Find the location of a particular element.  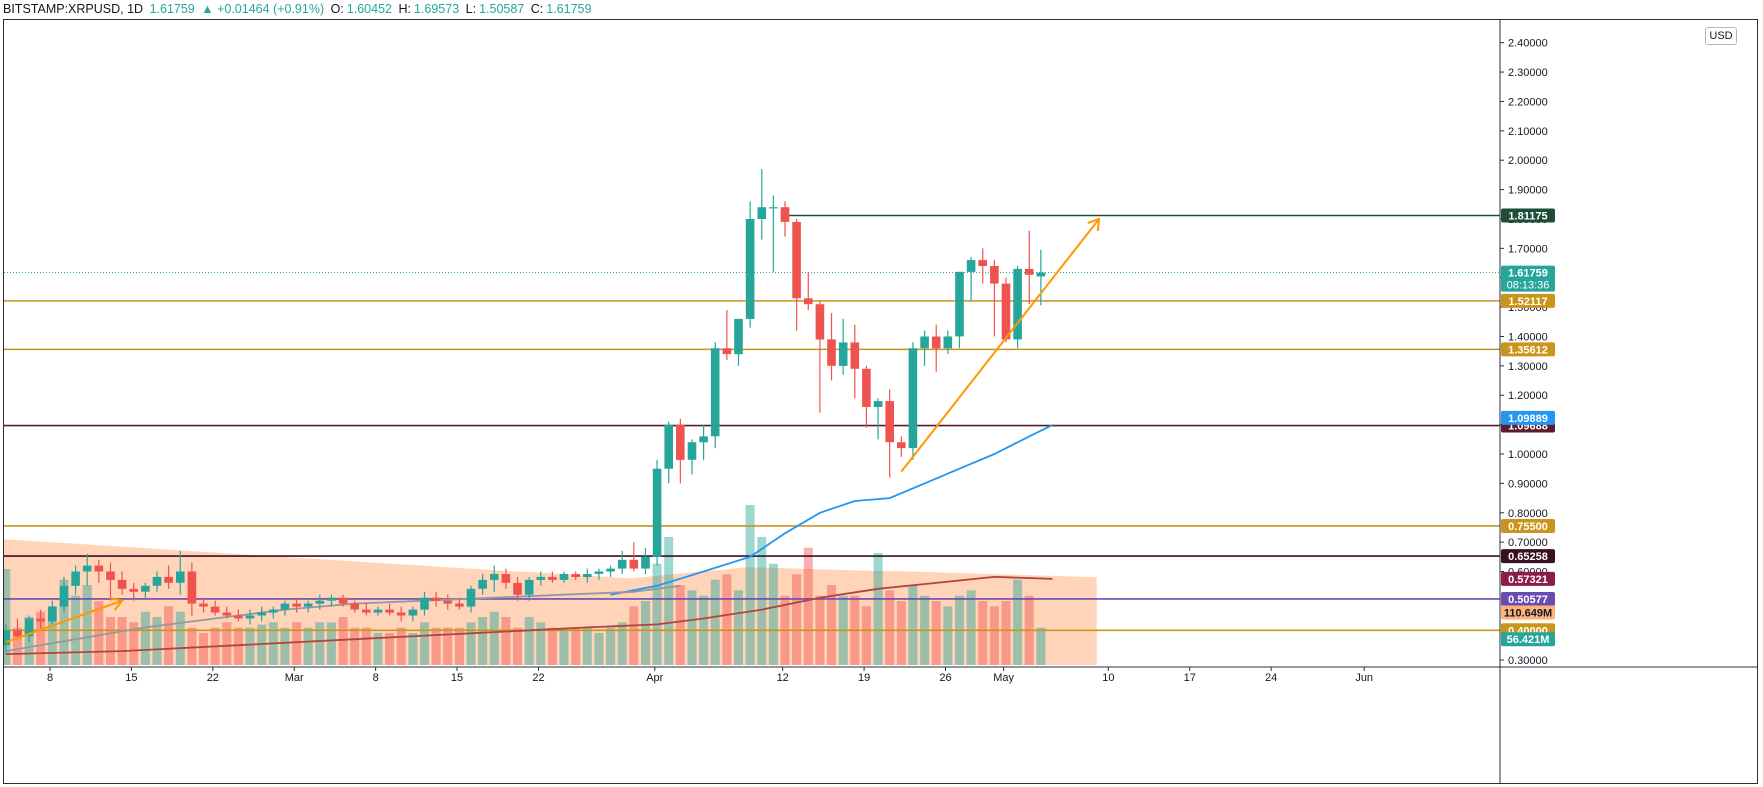

currency-button: USD is located at coordinates (1721, 36).